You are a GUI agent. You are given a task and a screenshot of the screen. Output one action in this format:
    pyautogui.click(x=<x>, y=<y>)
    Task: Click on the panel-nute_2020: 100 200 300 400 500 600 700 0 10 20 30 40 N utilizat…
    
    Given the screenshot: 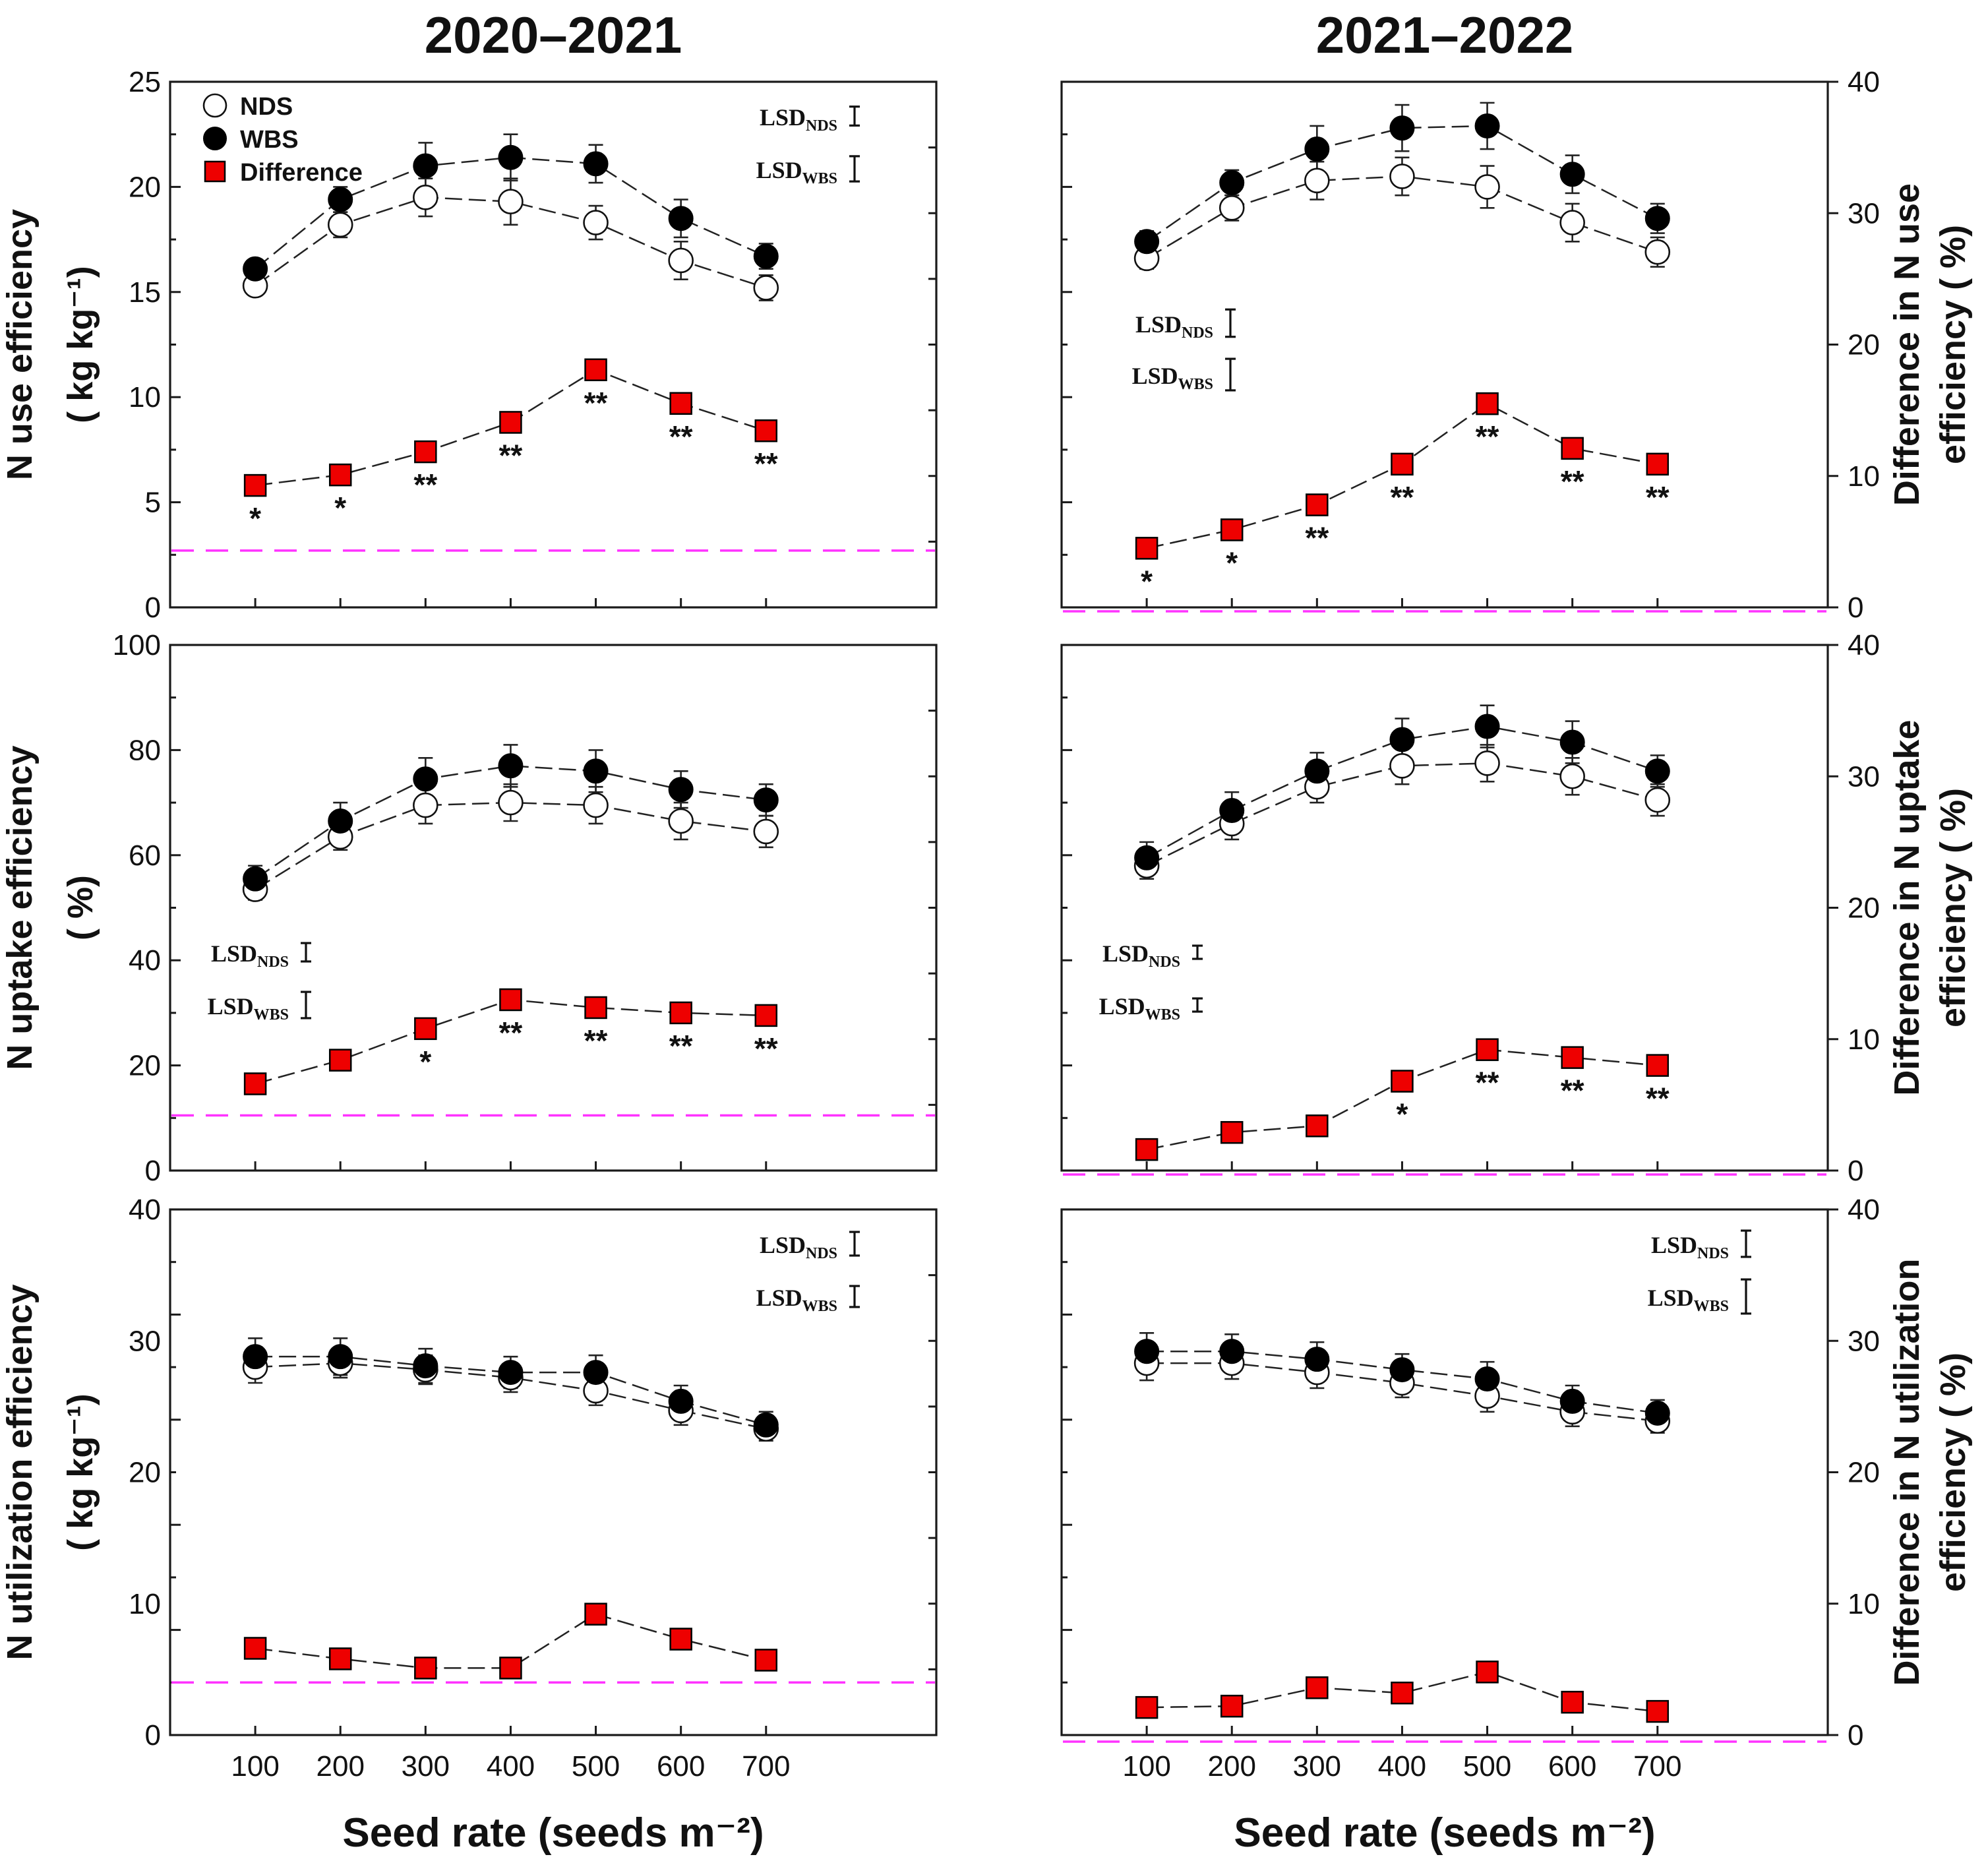 What is the action you would take?
    pyautogui.click(x=469, y=1489)
    